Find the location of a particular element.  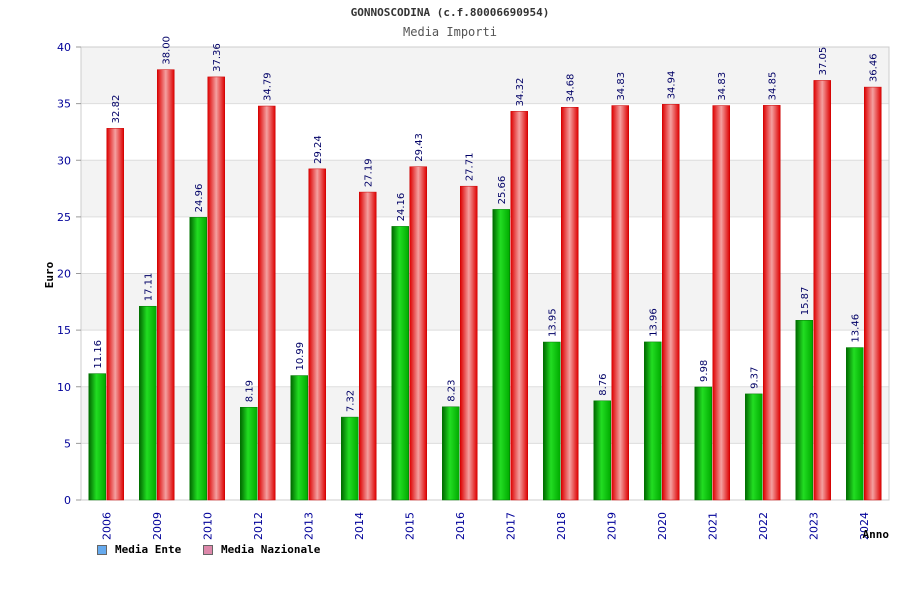

data-label: 34.68 is located at coordinates (571, 88).